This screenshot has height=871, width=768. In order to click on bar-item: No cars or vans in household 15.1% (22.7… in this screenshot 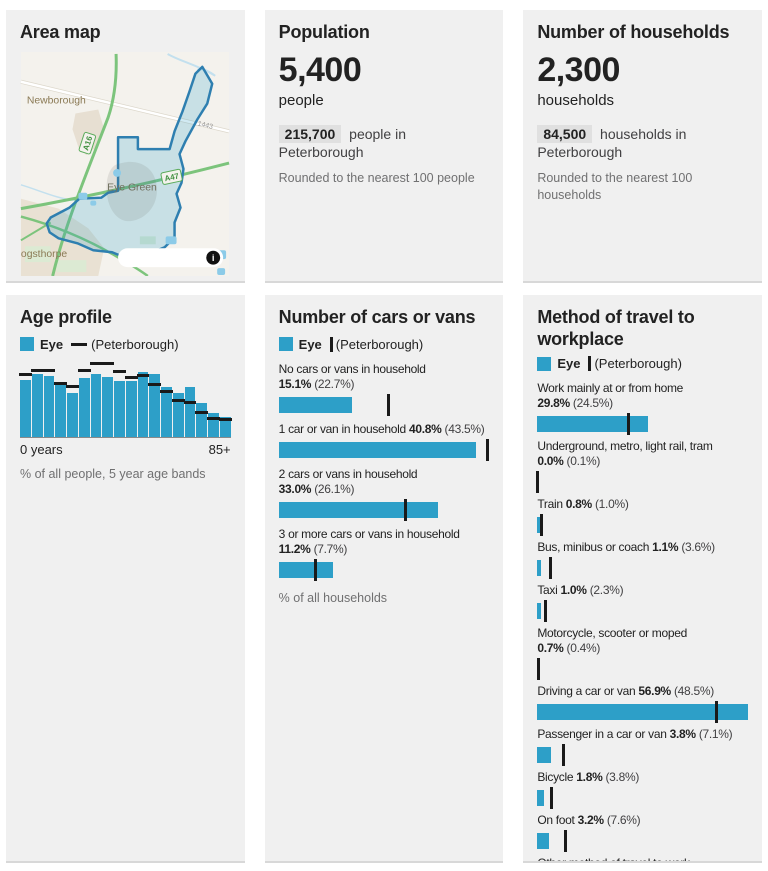, I will do `click(384, 389)`.